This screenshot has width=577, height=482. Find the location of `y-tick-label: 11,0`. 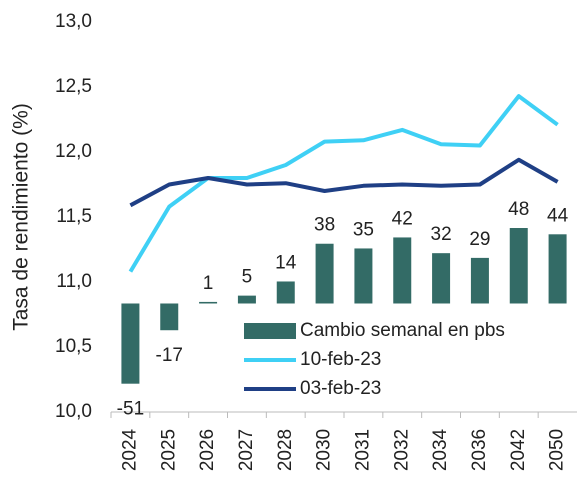

y-tick-label: 11,0 is located at coordinates (74, 281).